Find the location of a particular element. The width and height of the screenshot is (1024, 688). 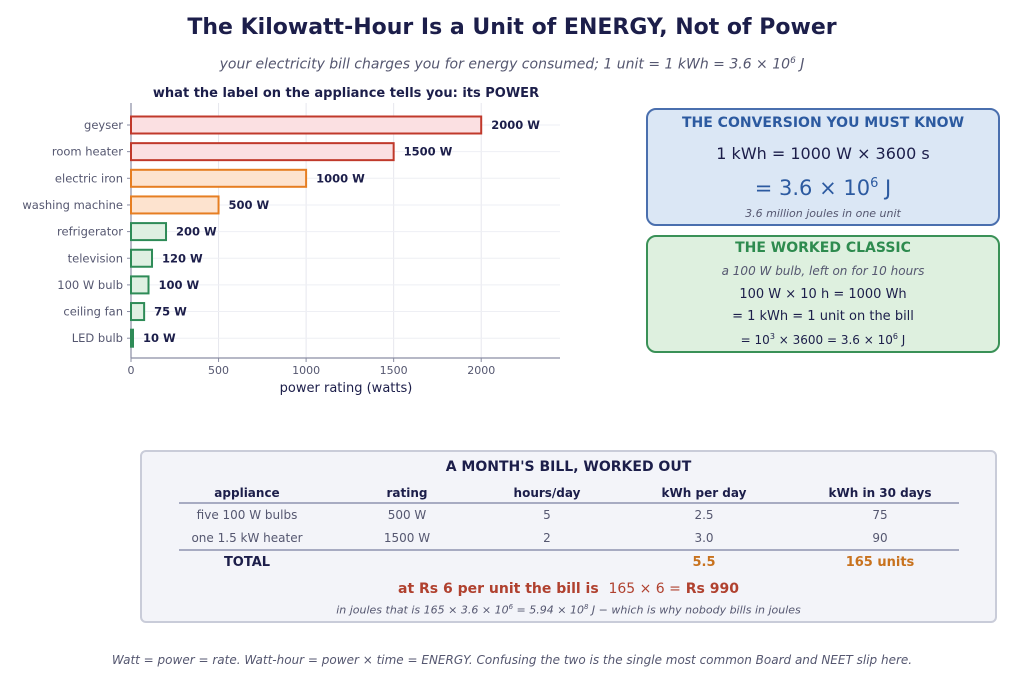

worked-line-3: = 1 kWh = 1 unit on the bill is located at coordinates (823, 316).